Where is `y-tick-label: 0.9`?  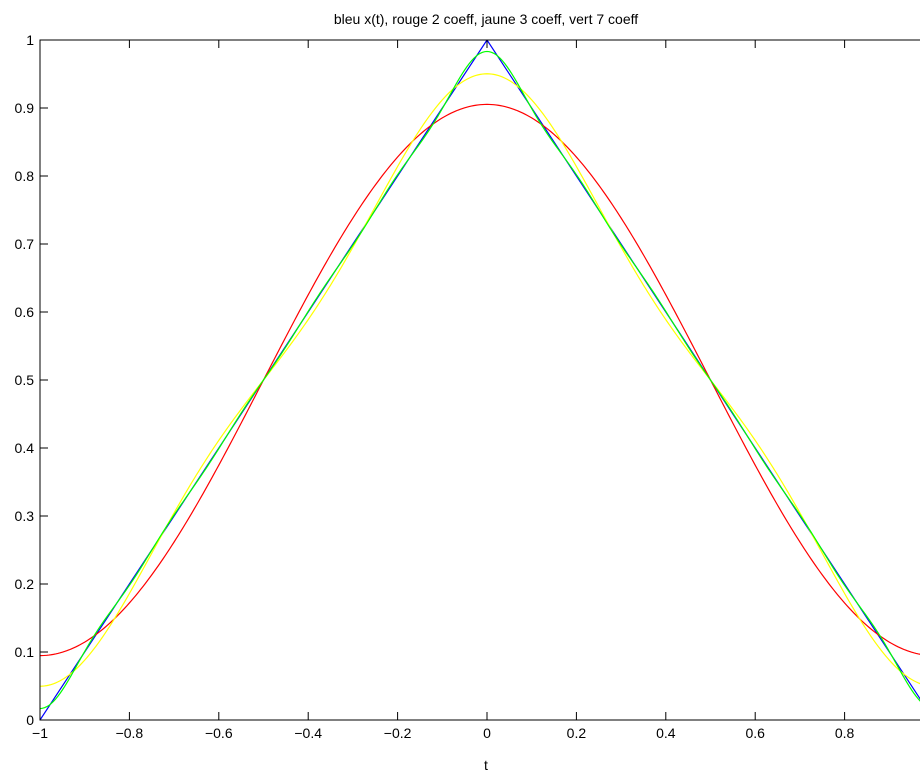
y-tick-label: 0.9 is located at coordinates (25, 108).